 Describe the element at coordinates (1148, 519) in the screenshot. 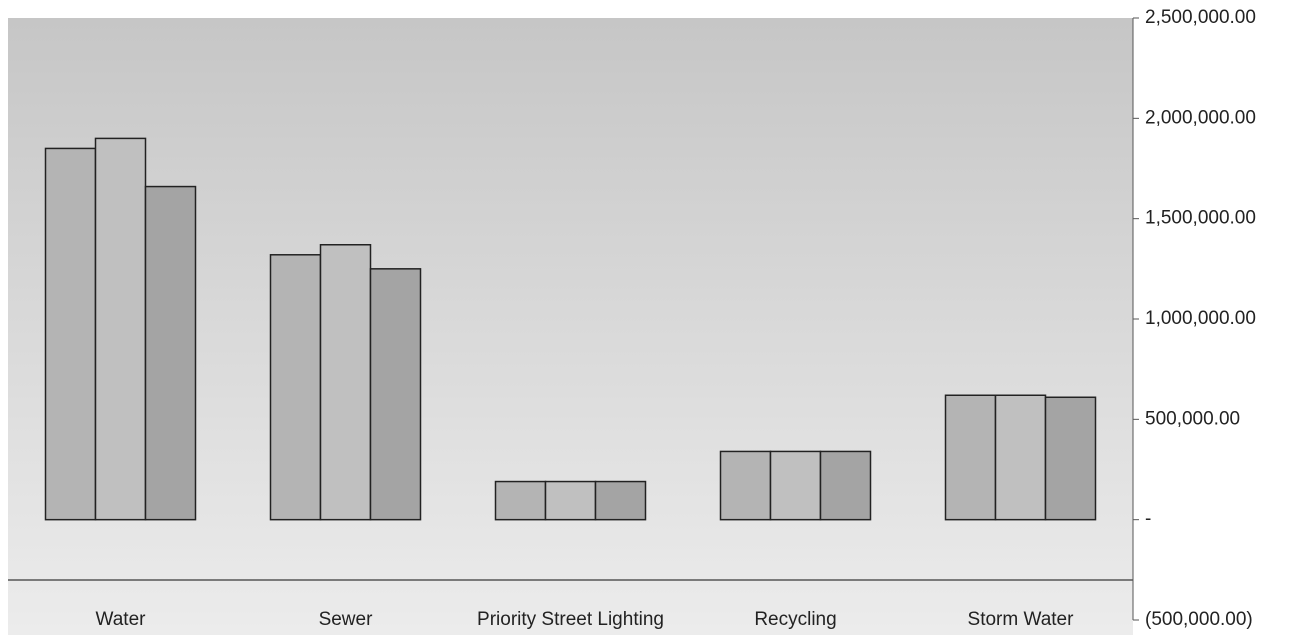

I see `y-tick-label: -` at that location.